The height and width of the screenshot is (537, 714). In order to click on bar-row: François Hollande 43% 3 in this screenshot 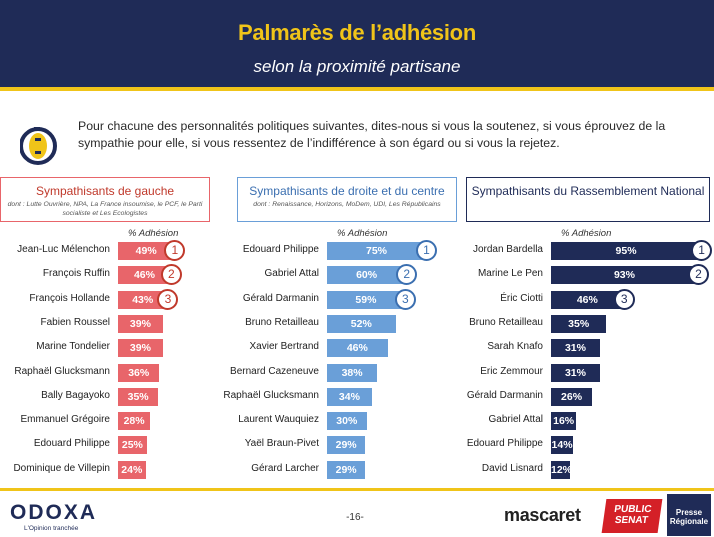, I will do `click(105, 300)`.